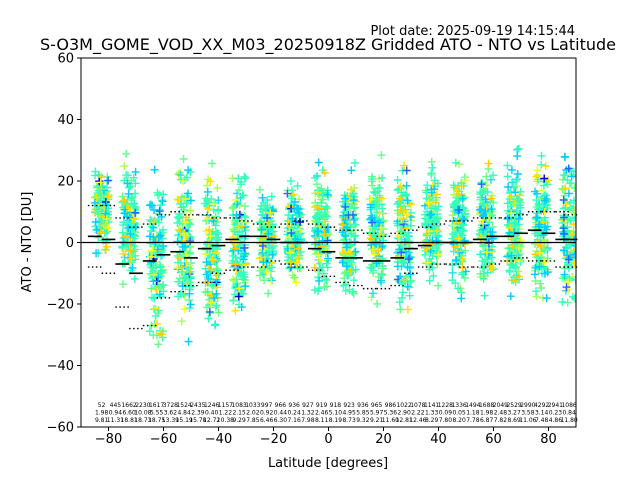  What do you see at coordinates (108, 439) in the screenshot?
I see `x-tick-label: −80` at bounding box center [108, 439].